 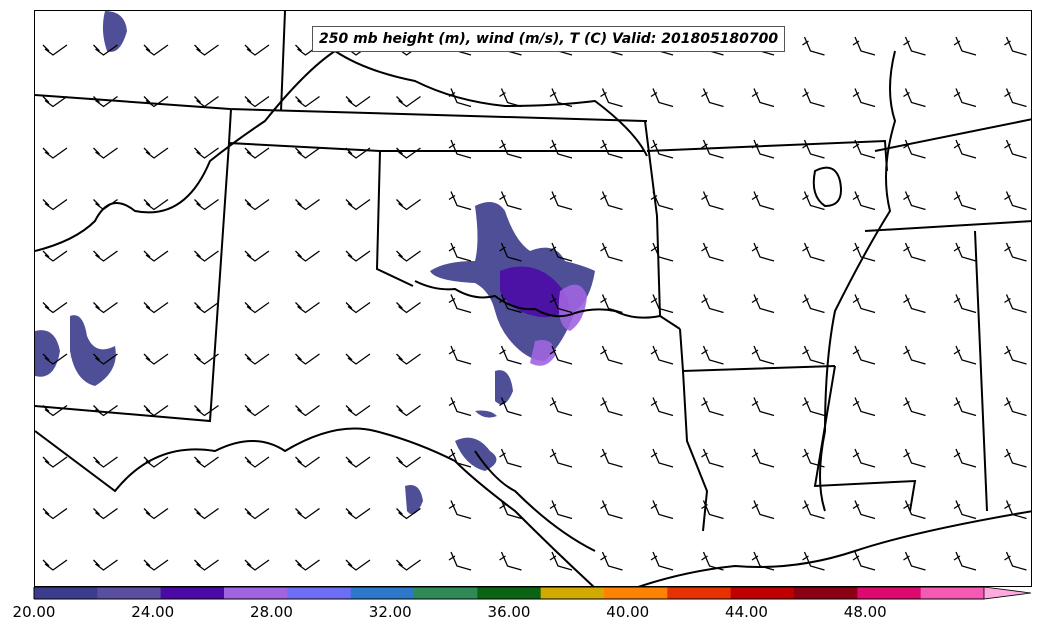 What do you see at coordinates (865, 612) in the screenshot?
I see `colorbar-tick-label: 48.00` at bounding box center [865, 612].